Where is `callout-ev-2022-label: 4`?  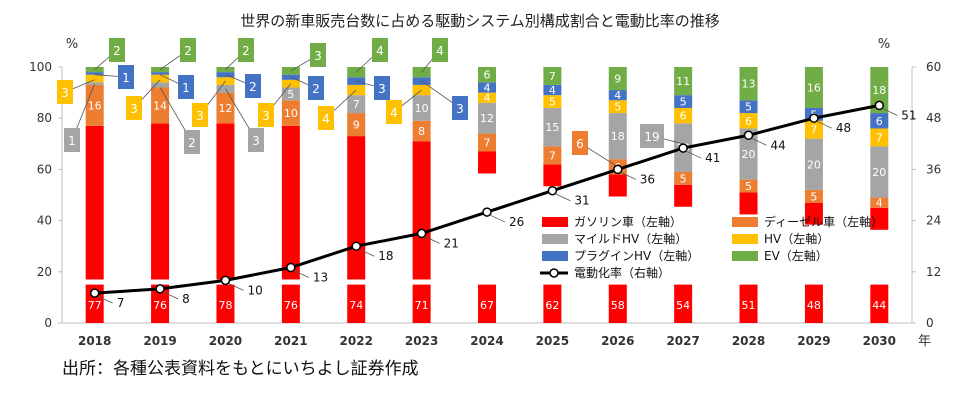 callout-ev-2022-label: 4 is located at coordinates (380, 51).